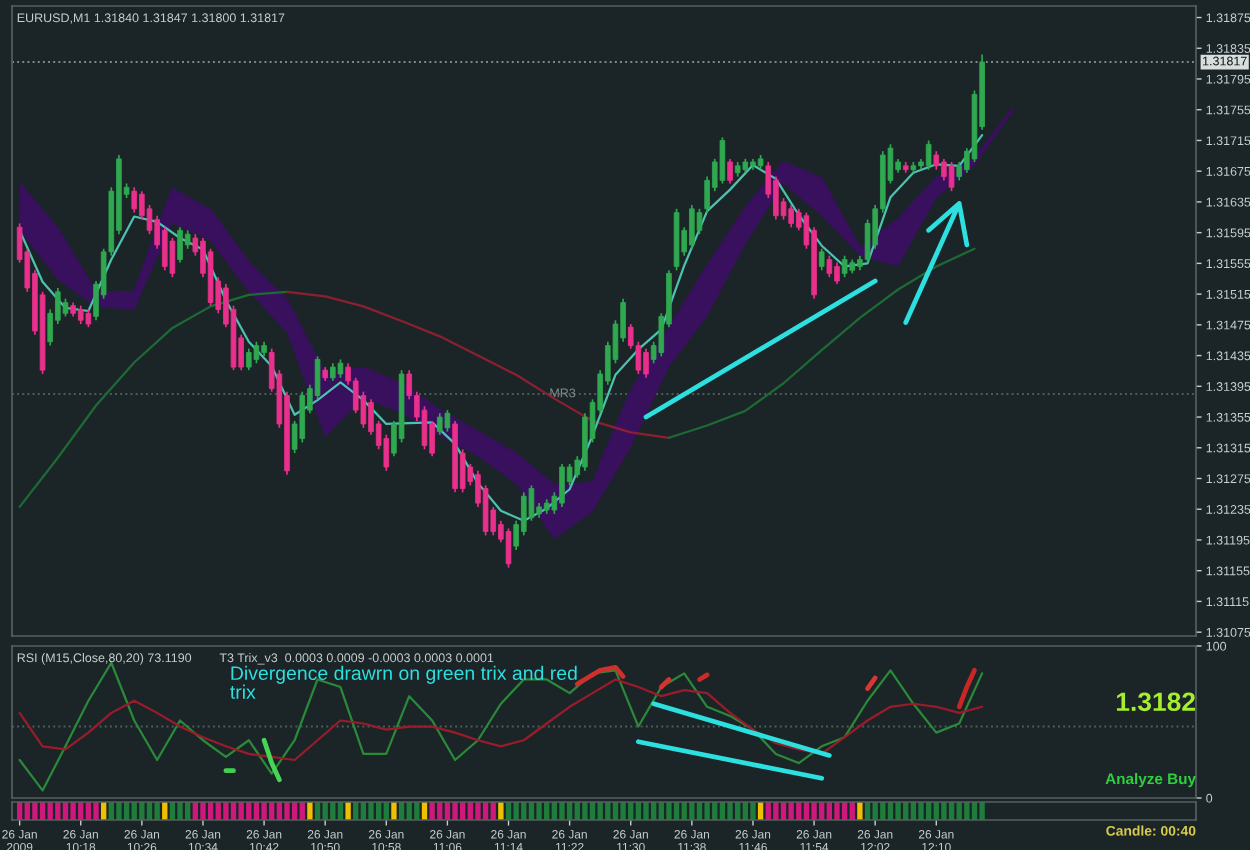  What do you see at coordinates (1155, 702) in the screenshot?
I see `annotation: 1.3182` at bounding box center [1155, 702].